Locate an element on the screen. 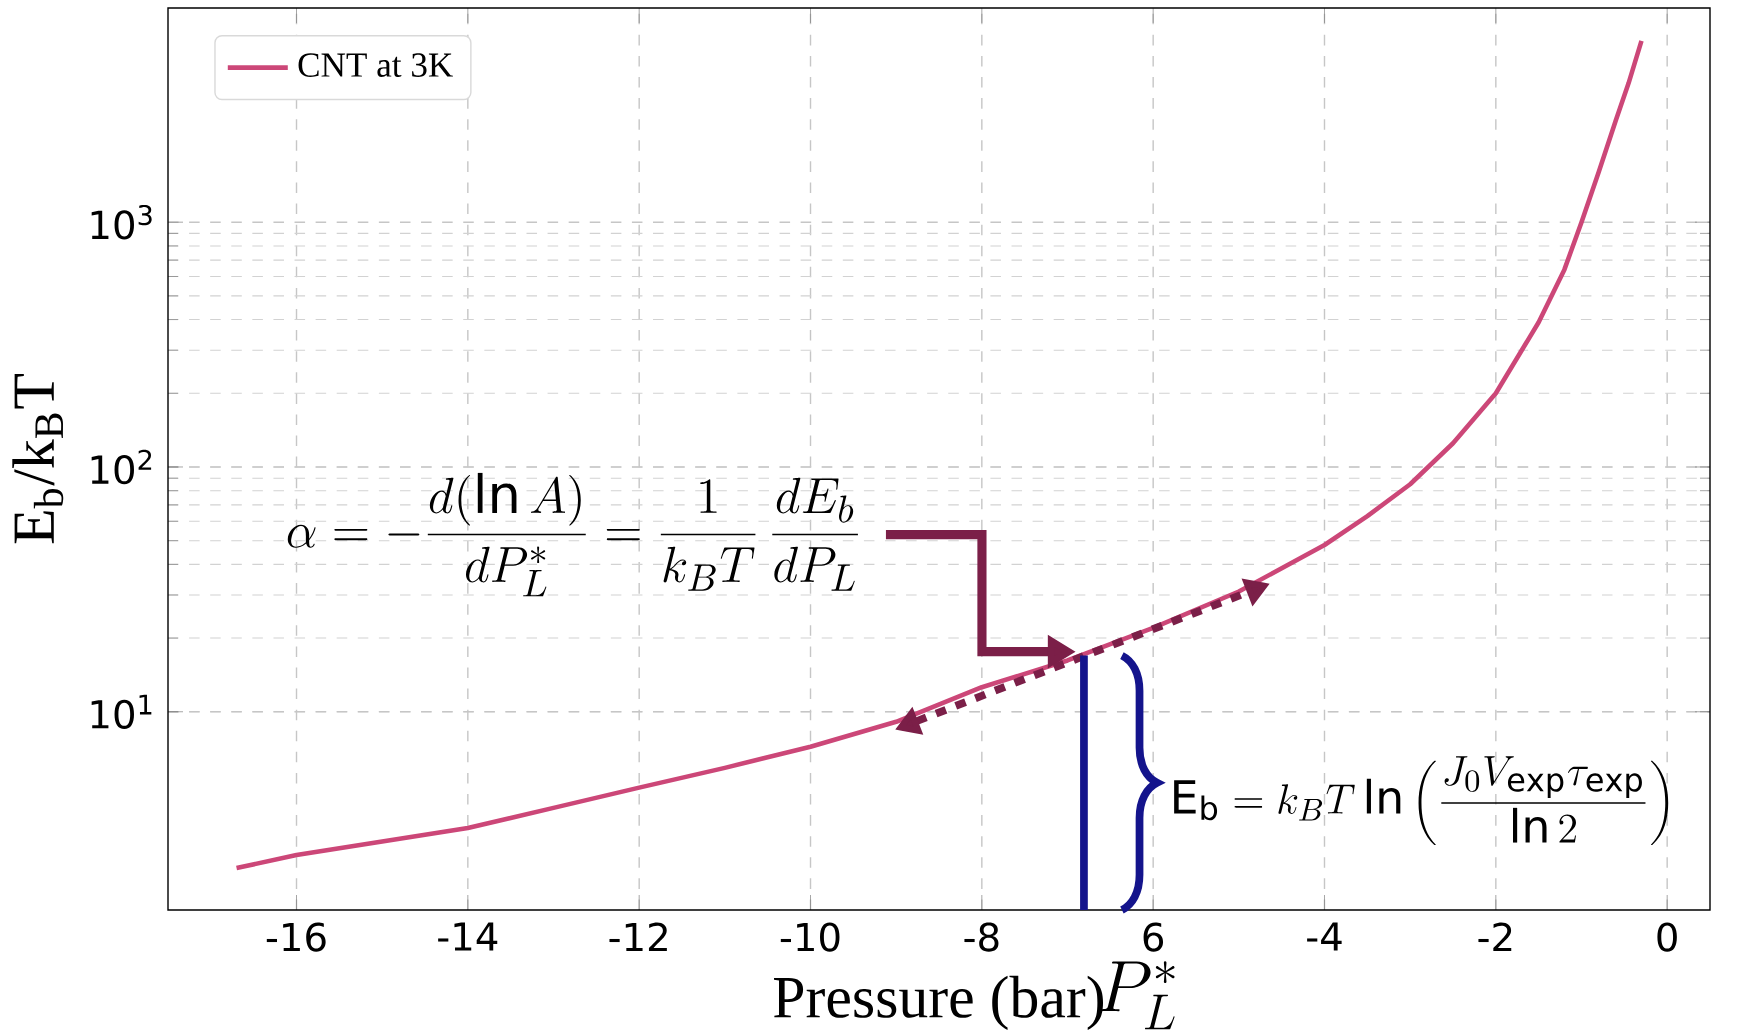 This screenshot has width=1755, height=1031. x-axis-title: Pressure (bar) is located at coordinates (938, 1002).